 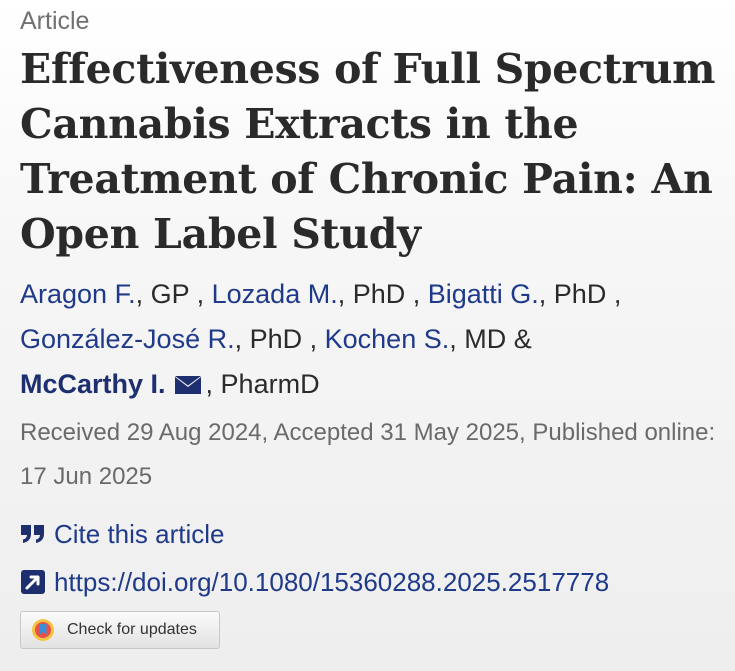 What do you see at coordinates (132, 629) in the screenshot?
I see `check-for-updates-label: Check for updates` at bounding box center [132, 629].